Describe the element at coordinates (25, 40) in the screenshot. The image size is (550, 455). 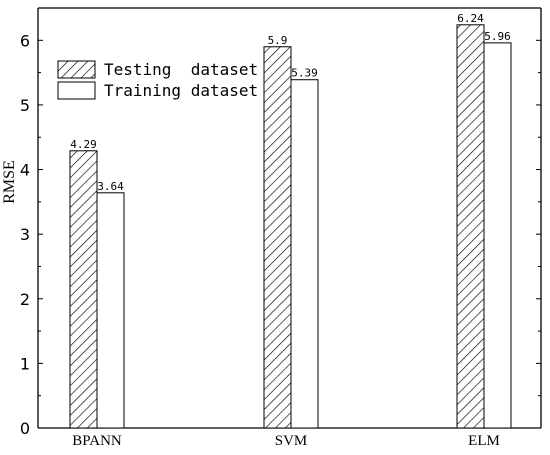
I see `y-tick-label: 6` at that location.